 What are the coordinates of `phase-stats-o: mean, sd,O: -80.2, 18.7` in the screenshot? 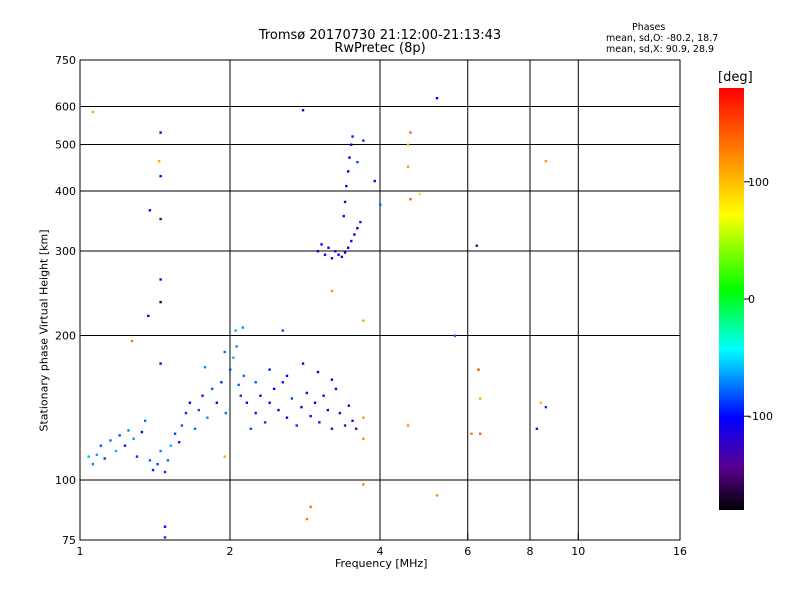 It's located at (662, 38).